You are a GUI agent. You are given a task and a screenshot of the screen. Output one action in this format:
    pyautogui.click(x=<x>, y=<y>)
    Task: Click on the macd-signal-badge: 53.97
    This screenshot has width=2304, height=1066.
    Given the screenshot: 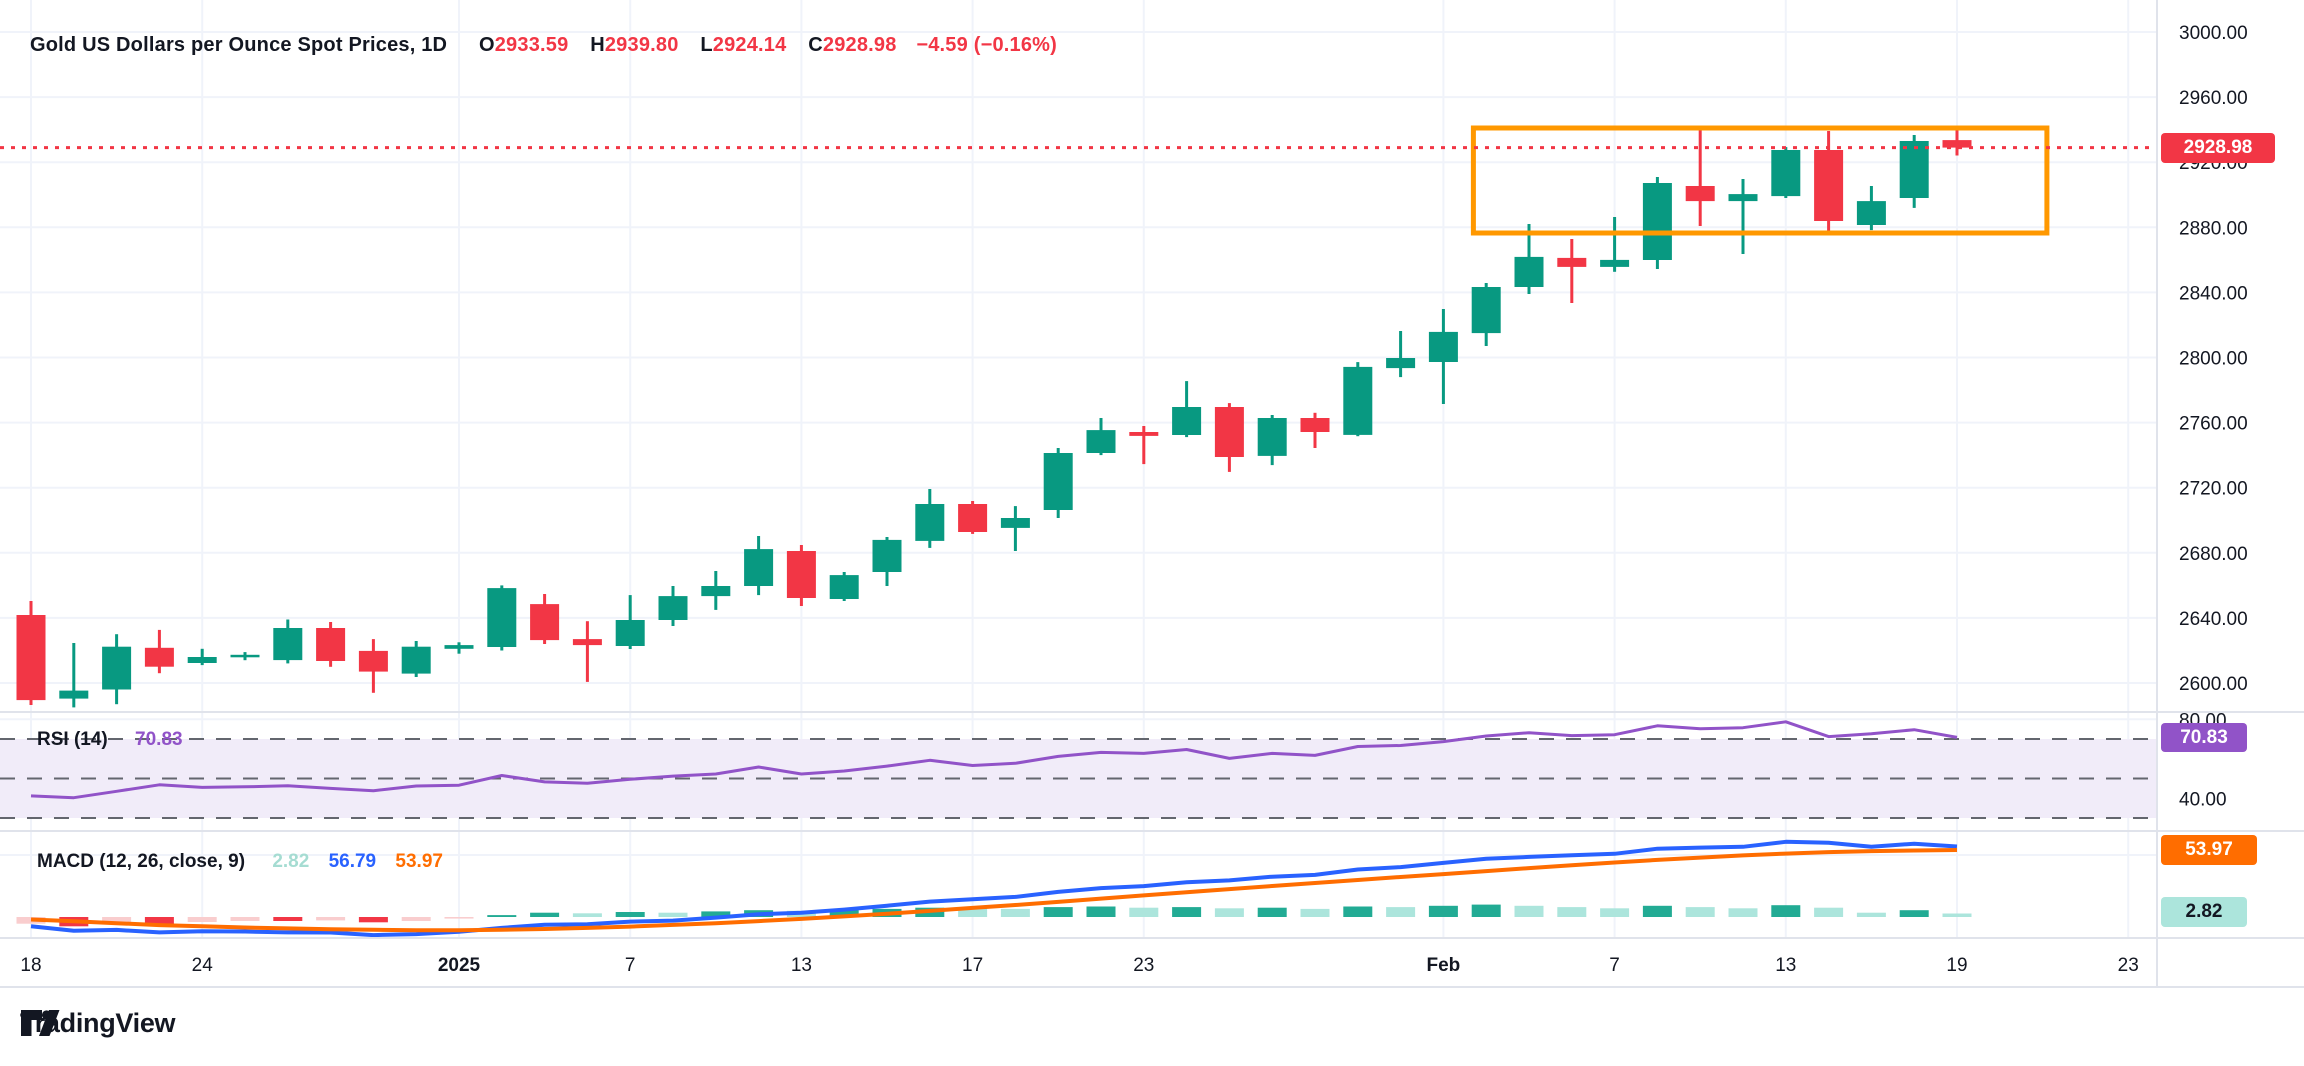 What is the action you would take?
    pyautogui.click(x=2209, y=850)
    